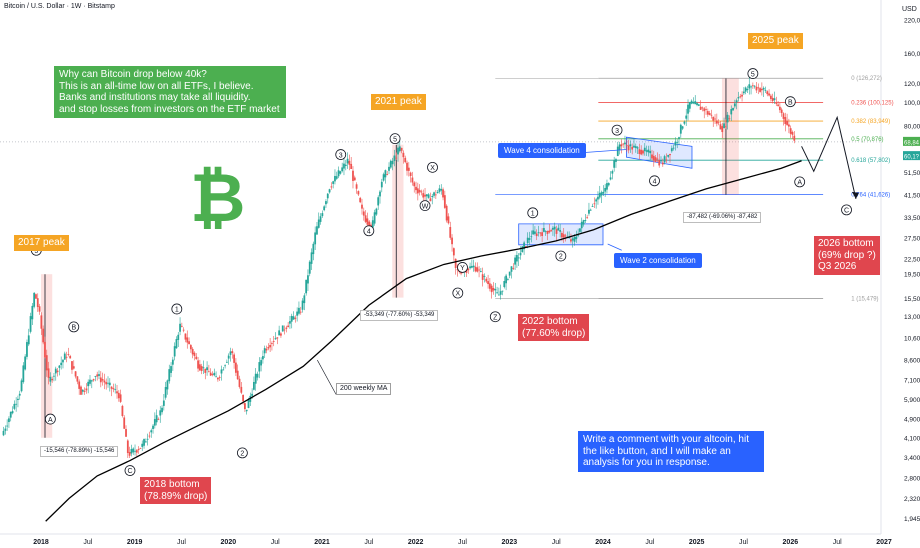 The height and width of the screenshot is (548, 920). Describe the element at coordinates (50, 420) in the screenshot. I see `wave-label: A` at that location.